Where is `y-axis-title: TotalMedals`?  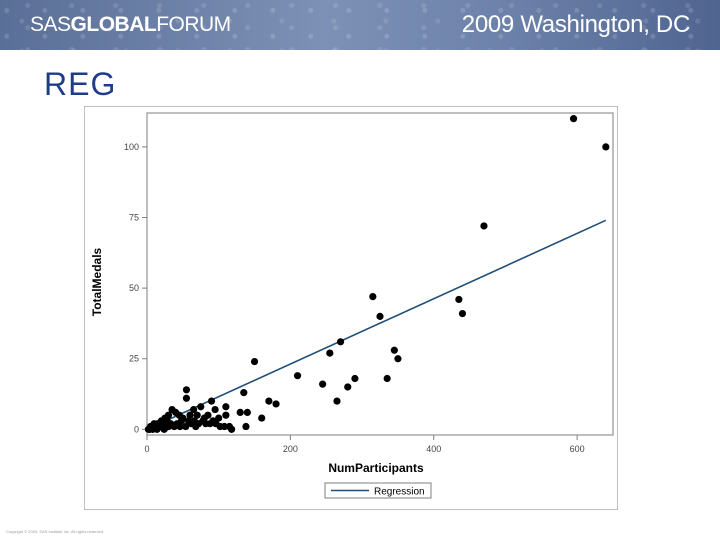 y-axis-title: TotalMedals is located at coordinates (97, 281).